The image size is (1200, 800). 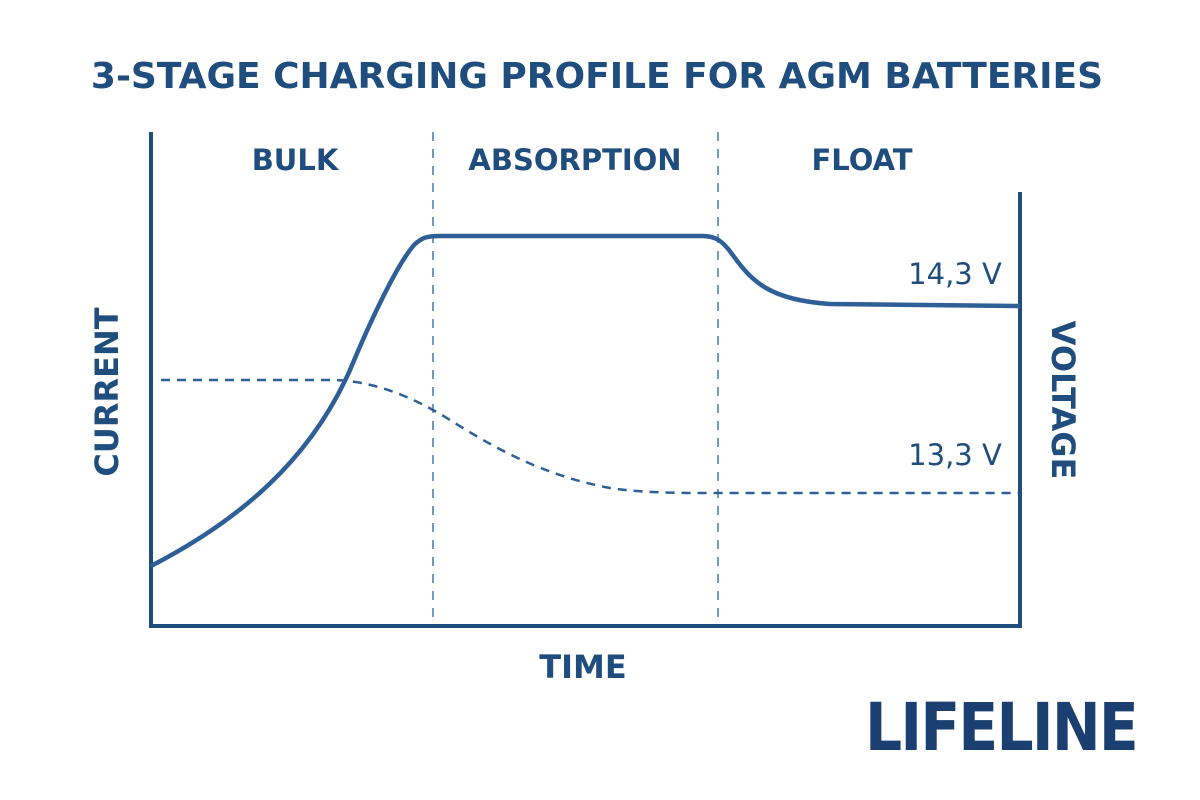 What do you see at coordinates (1001, 727) in the screenshot?
I see `lifeline-logo: LIFELINE` at bounding box center [1001, 727].